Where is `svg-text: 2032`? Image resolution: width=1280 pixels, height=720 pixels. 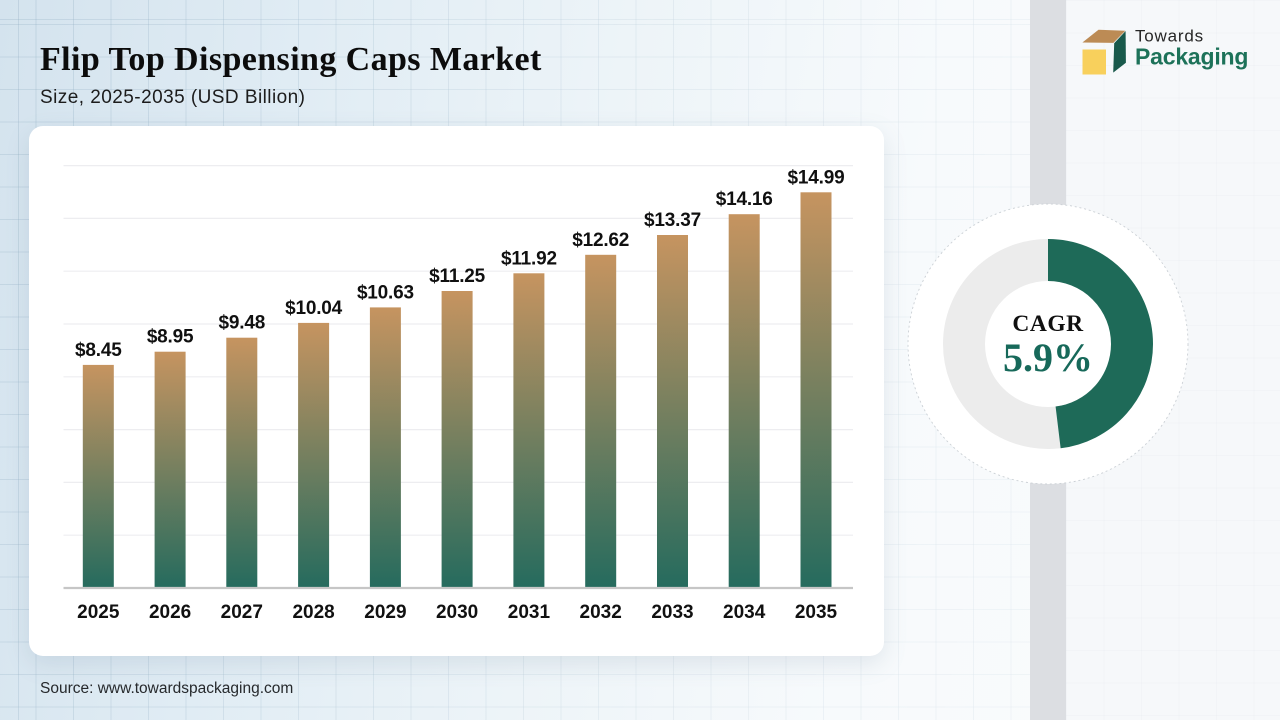
svg-text: 2032 is located at coordinates (601, 612).